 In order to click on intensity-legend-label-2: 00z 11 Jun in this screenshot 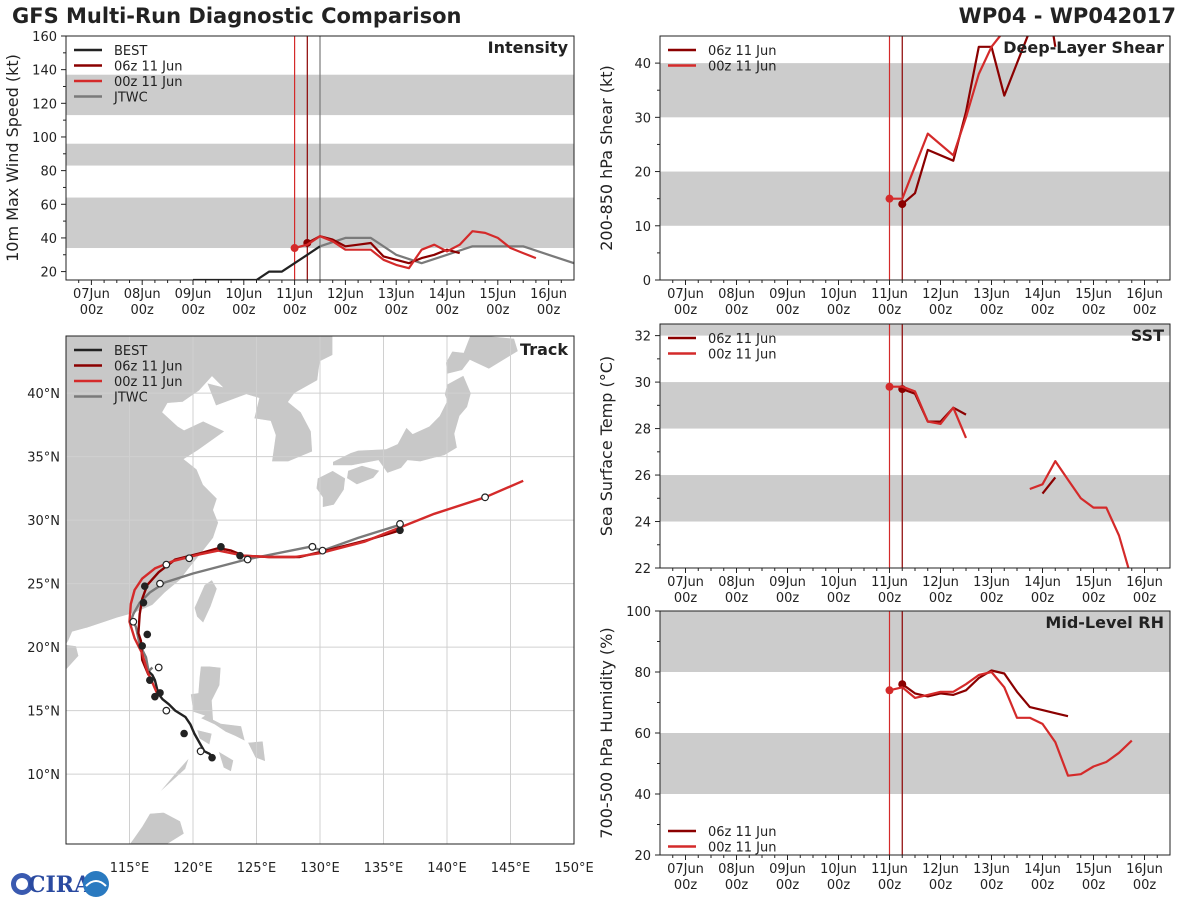, I will do `click(148, 82)`.